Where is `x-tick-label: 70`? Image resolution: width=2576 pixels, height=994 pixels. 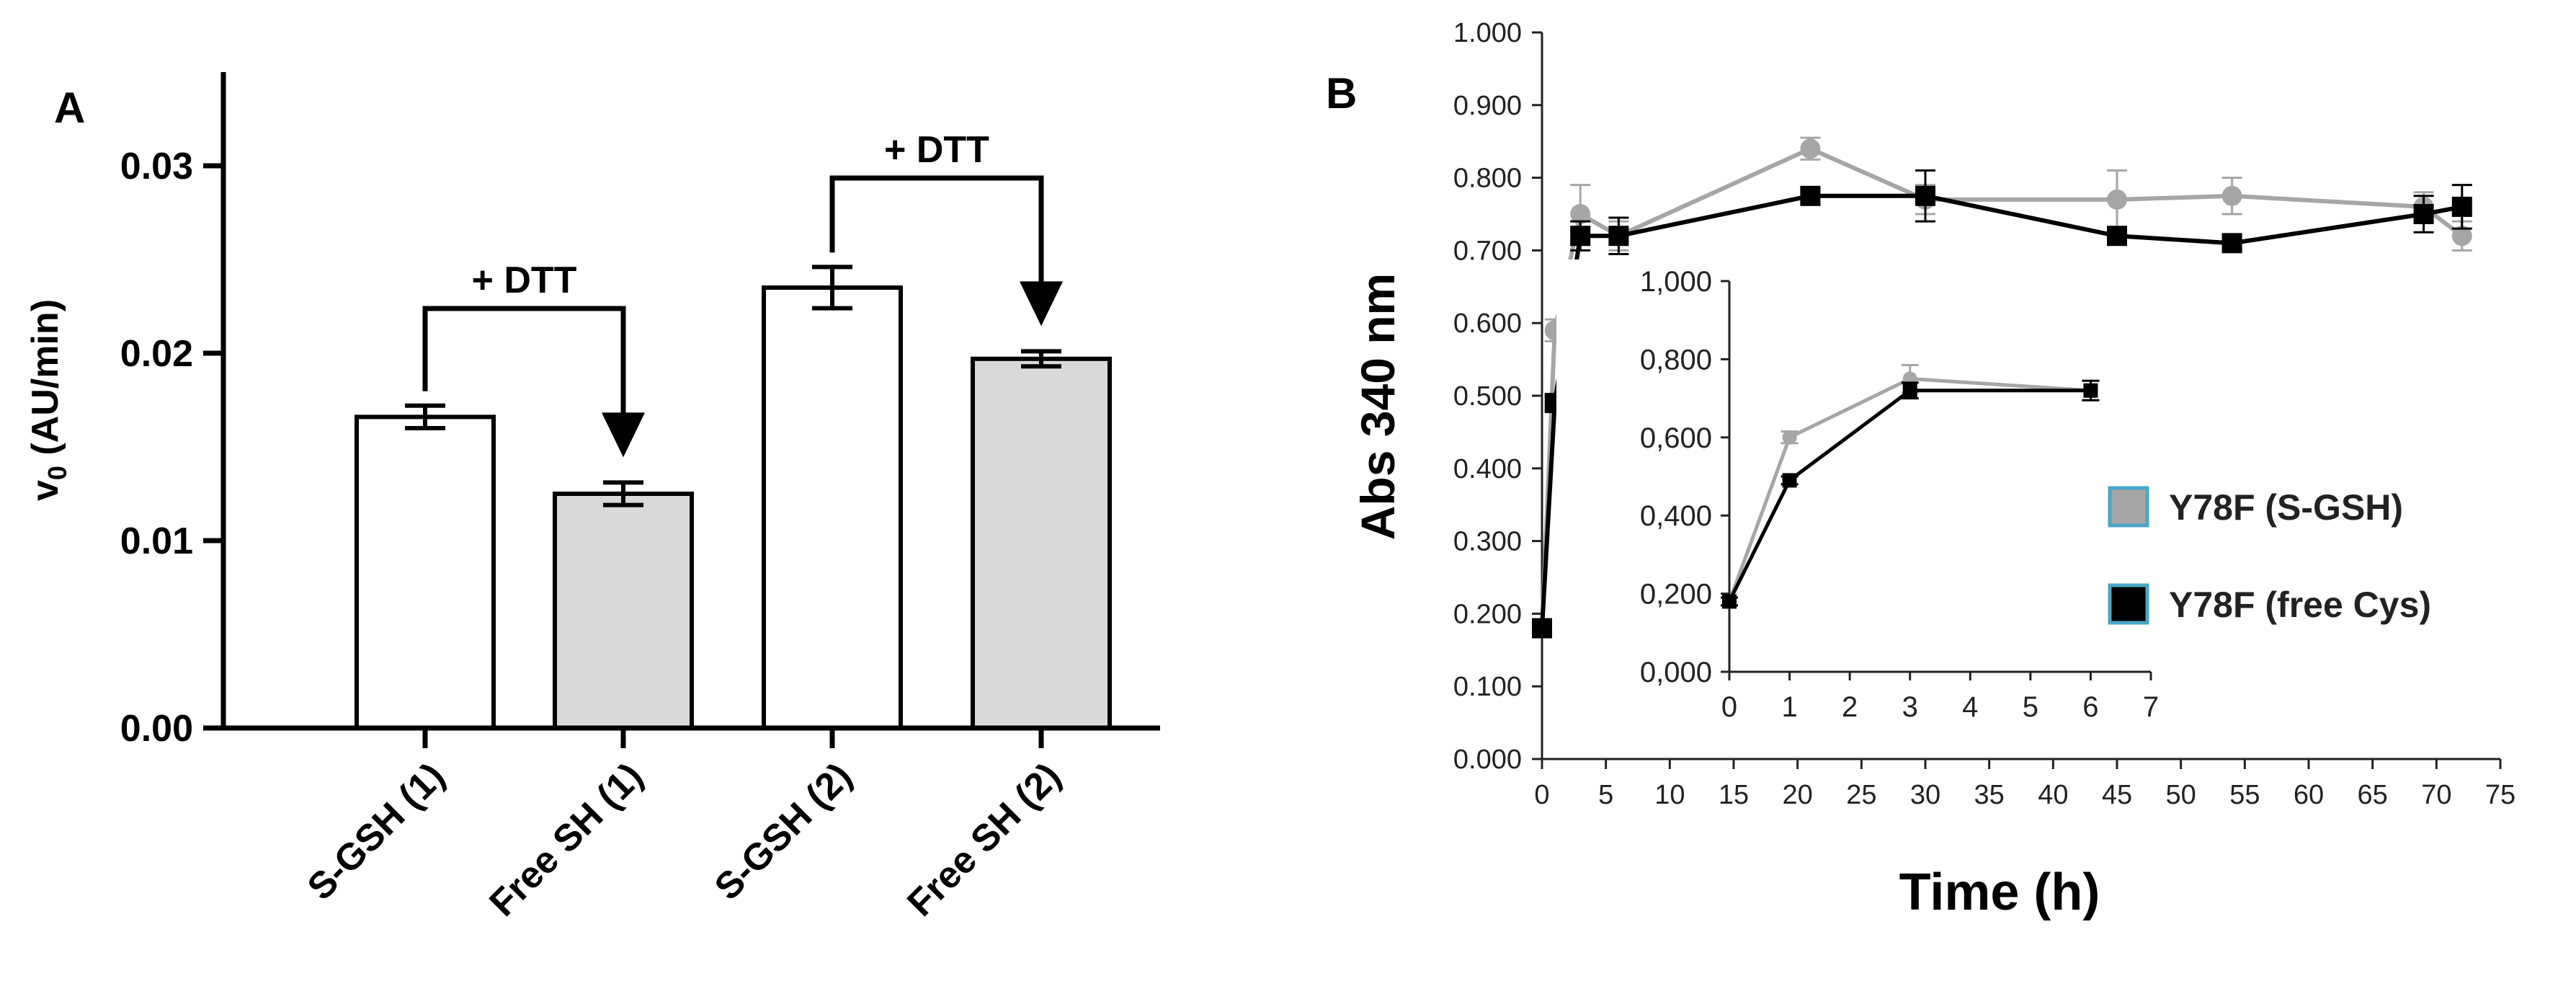 x-tick-label: 70 is located at coordinates (2436, 795).